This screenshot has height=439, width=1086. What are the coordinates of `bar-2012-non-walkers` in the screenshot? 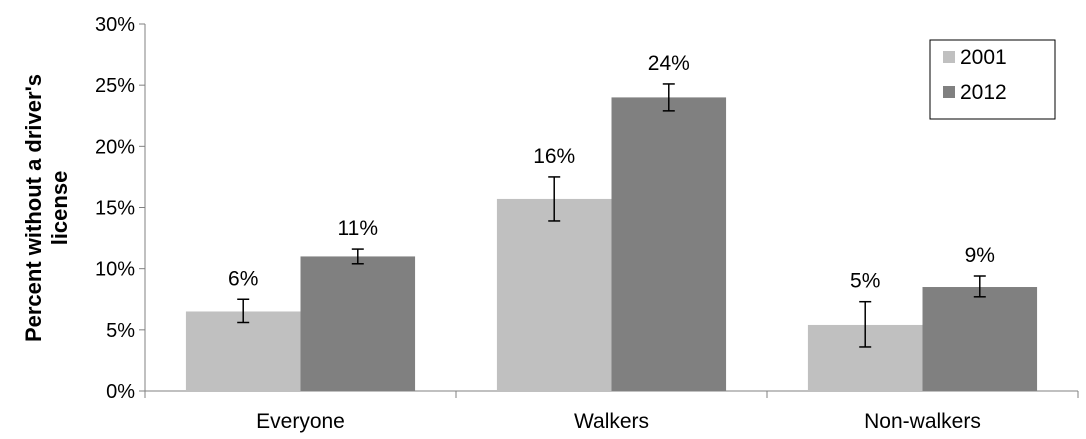 It's located at (980, 339).